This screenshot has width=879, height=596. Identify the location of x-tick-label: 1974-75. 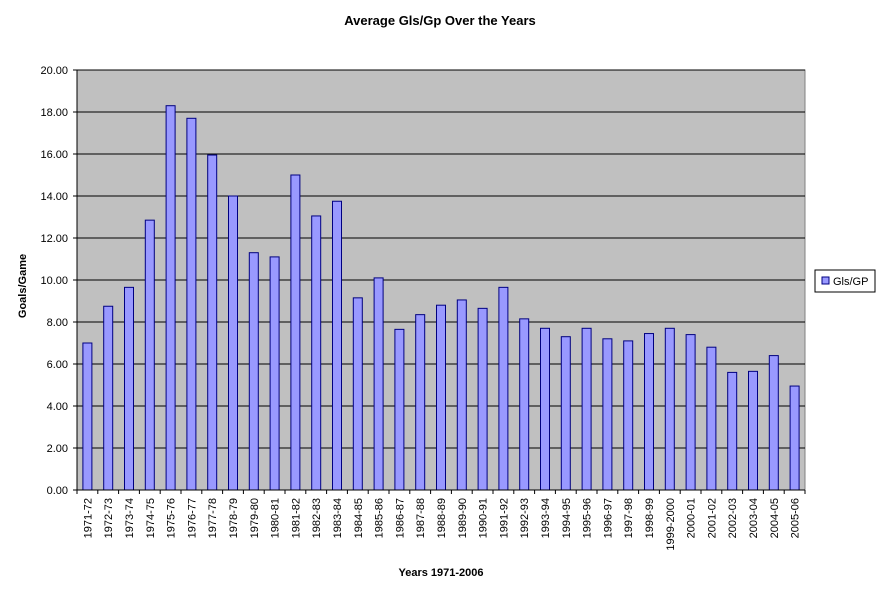
(151, 518).